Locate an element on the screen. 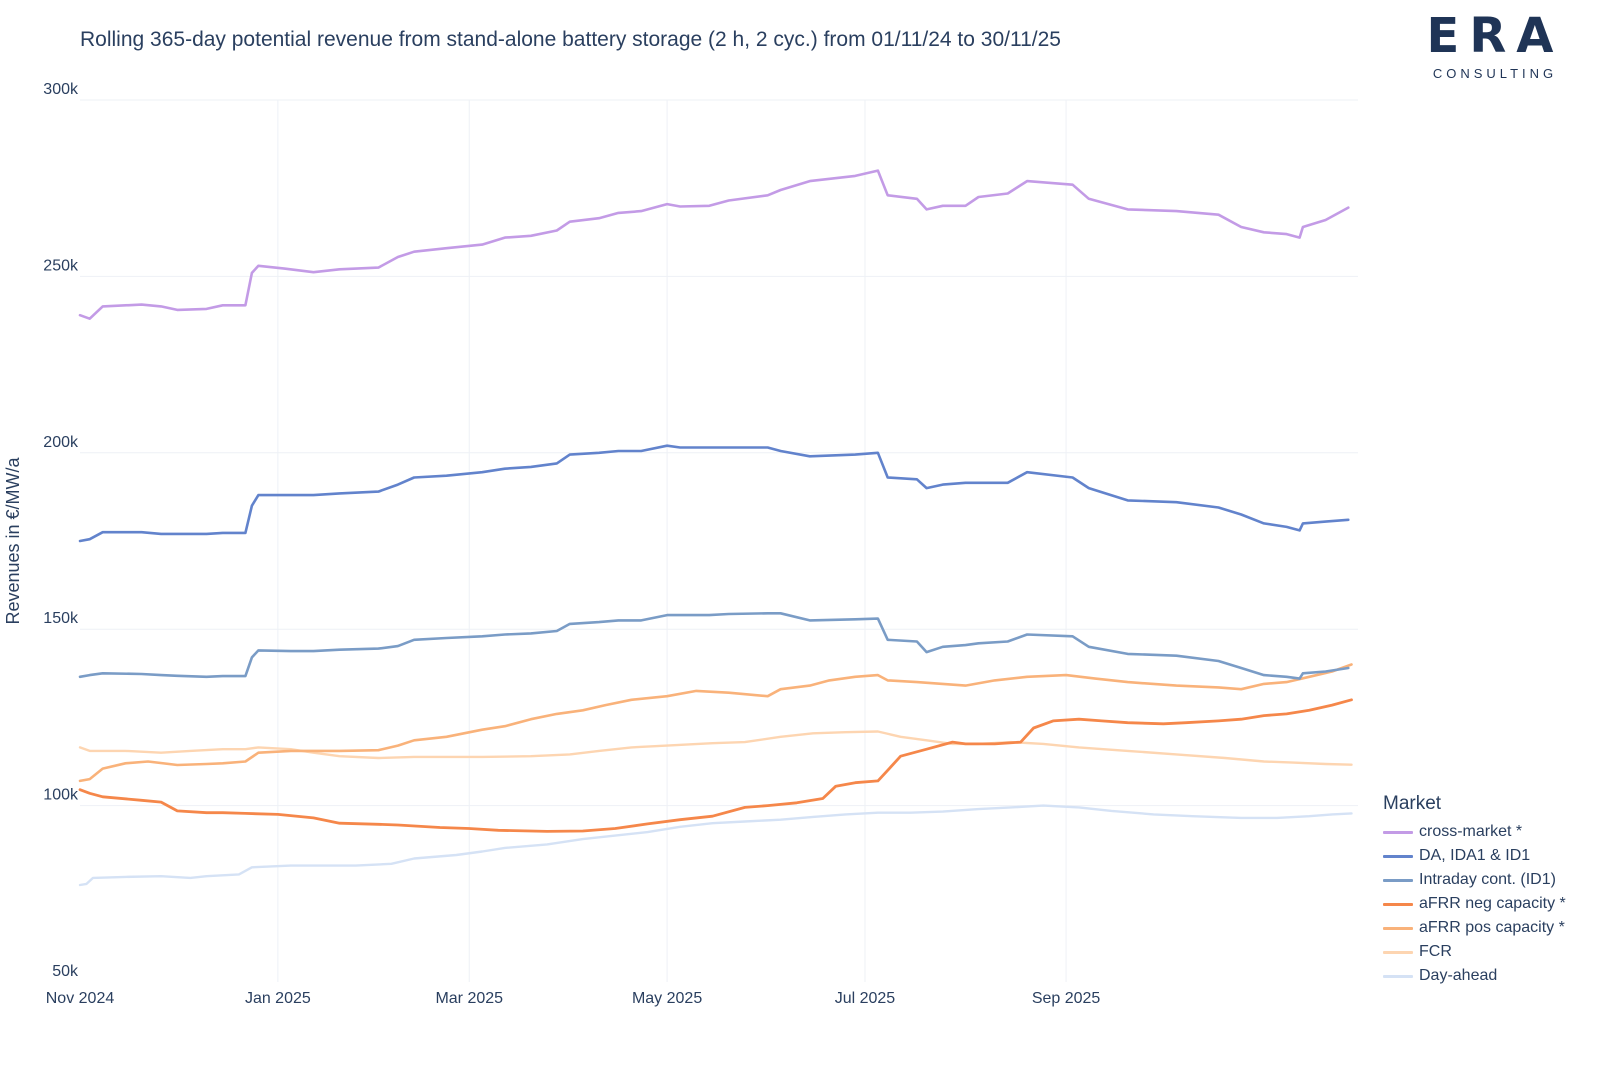 This screenshot has width=1600, height=1067. legend-item: aFRR neg capacity * is located at coordinates (1474, 904).